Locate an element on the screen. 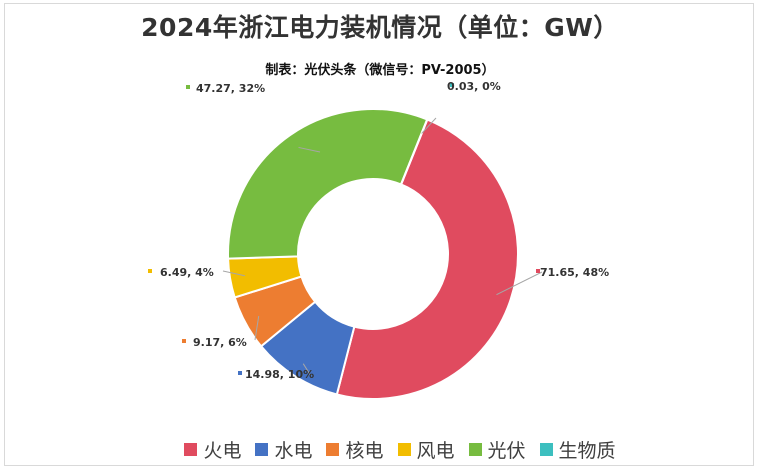 The image size is (760, 470). legend-label: 光伏 is located at coordinates (506, 450).